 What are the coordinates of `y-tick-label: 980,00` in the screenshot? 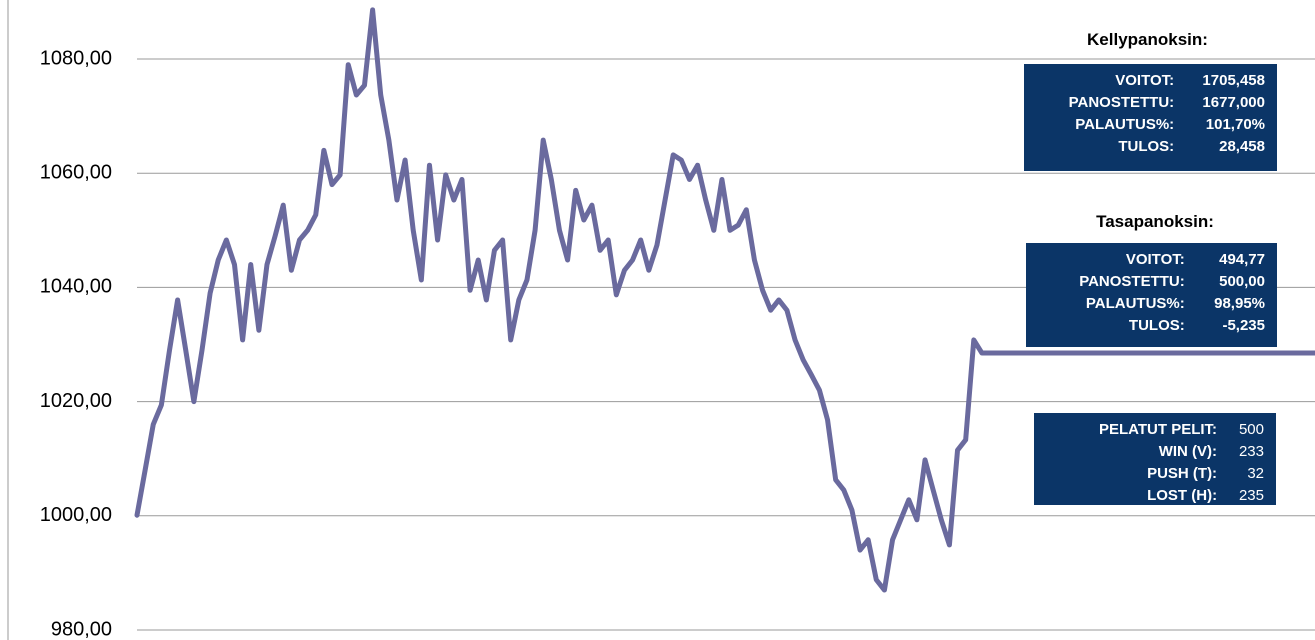 It's located at (81, 629).